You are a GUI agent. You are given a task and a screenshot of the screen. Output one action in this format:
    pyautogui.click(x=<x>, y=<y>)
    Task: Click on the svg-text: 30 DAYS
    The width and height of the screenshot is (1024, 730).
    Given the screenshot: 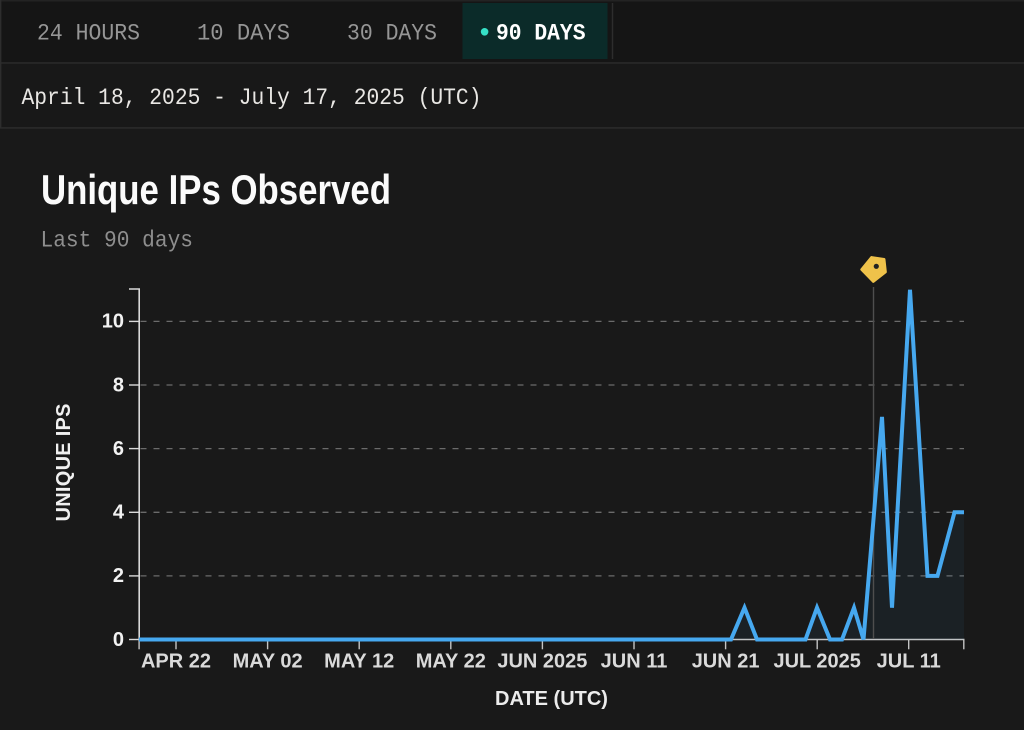 What is the action you would take?
    pyautogui.click(x=392, y=34)
    